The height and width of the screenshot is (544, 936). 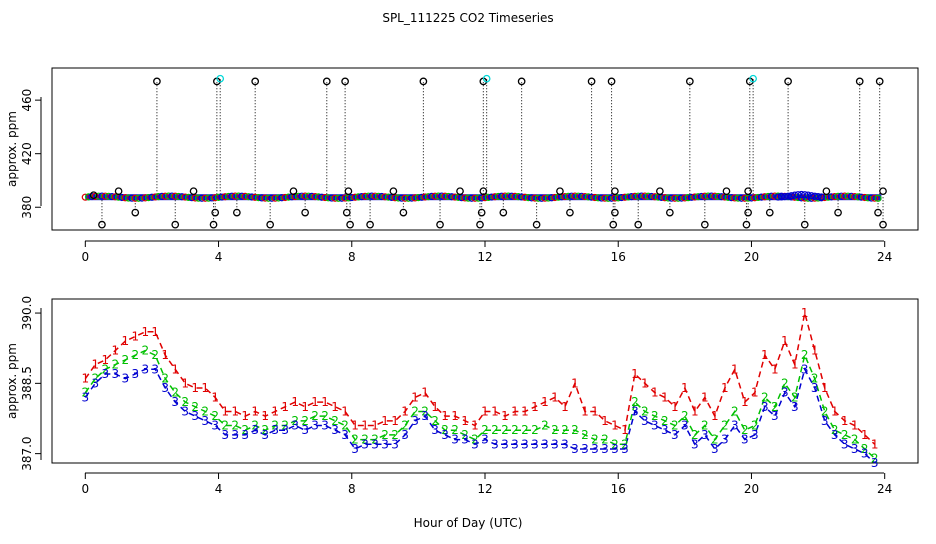 I want to click on top-x-axis: 0 4 8 12 16 20 24, so click(x=486, y=252).